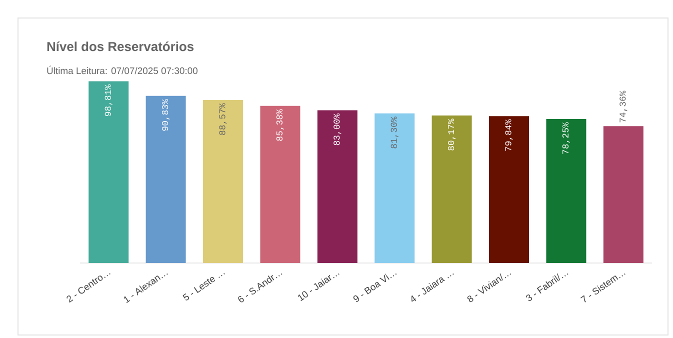 This screenshot has width=673, height=338. I want to click on chart-title: Nível dos Reservatórios, so click(120, 47).